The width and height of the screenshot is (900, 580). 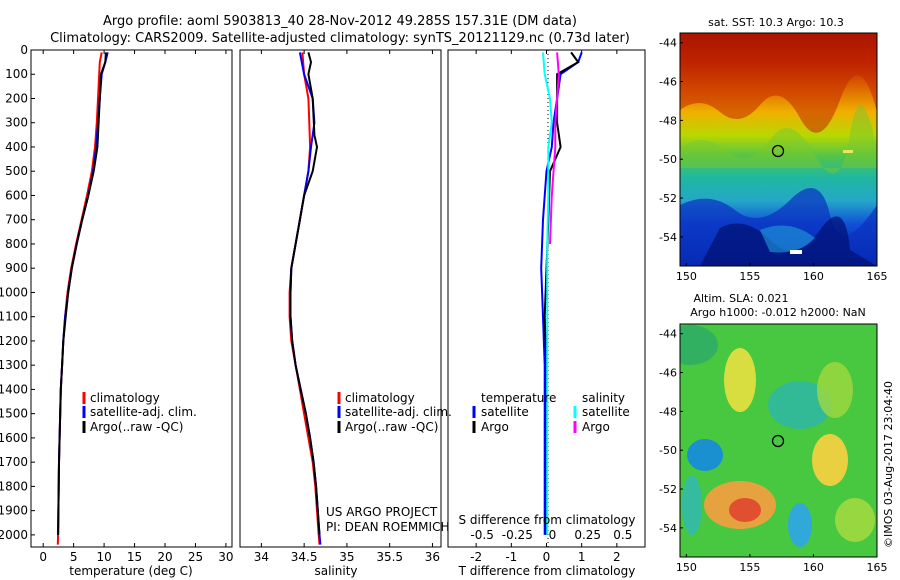 I want to click on sst-x-axis: 150 155 160 165, so click(x=782, y=273).